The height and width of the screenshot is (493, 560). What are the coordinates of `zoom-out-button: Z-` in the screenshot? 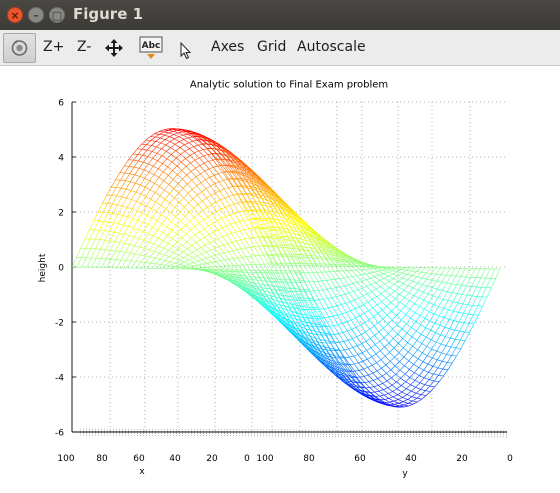 It's located at (84, 47).